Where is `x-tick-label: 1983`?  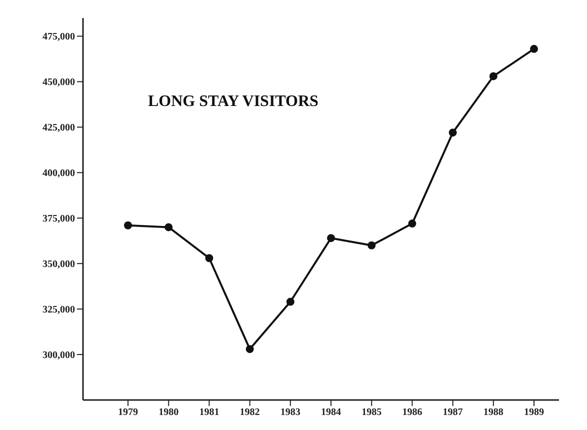
x-tick-label: 1983 is located at coordinates (290, 412).